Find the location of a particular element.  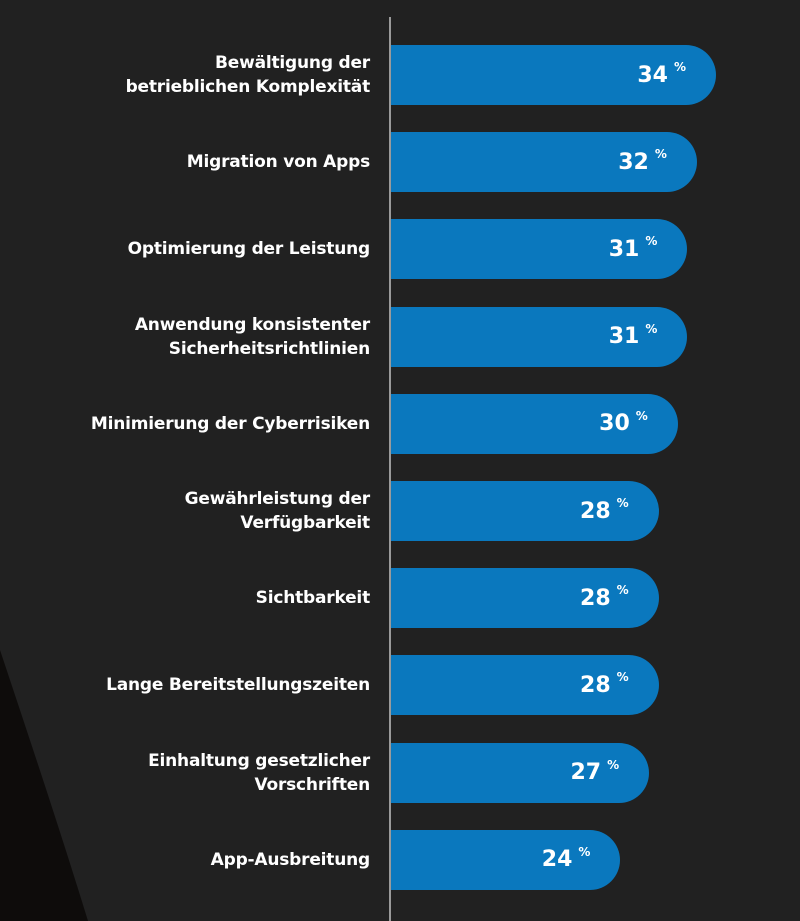

category-label: Sichtbarkeit is located at coordinates (313, 598).